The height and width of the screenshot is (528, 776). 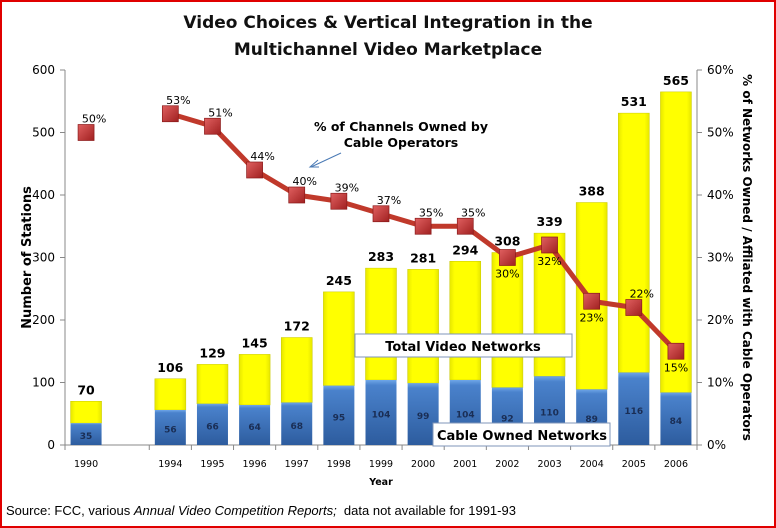 What do you see at coordinates (465, 226) in the screenshot?
I see `pct-marker-2001` at bounding box center [465, 226].